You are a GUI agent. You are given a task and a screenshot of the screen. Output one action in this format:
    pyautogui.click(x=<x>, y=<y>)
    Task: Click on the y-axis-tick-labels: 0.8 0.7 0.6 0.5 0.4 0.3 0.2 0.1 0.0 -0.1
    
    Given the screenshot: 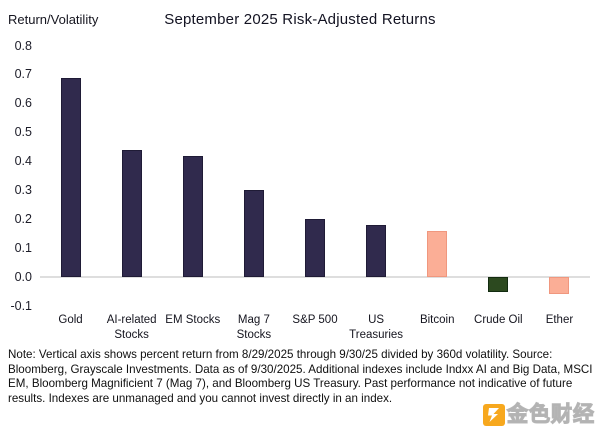 What is the action you would take?
    pyautogui.click(x=17, y=215)
    